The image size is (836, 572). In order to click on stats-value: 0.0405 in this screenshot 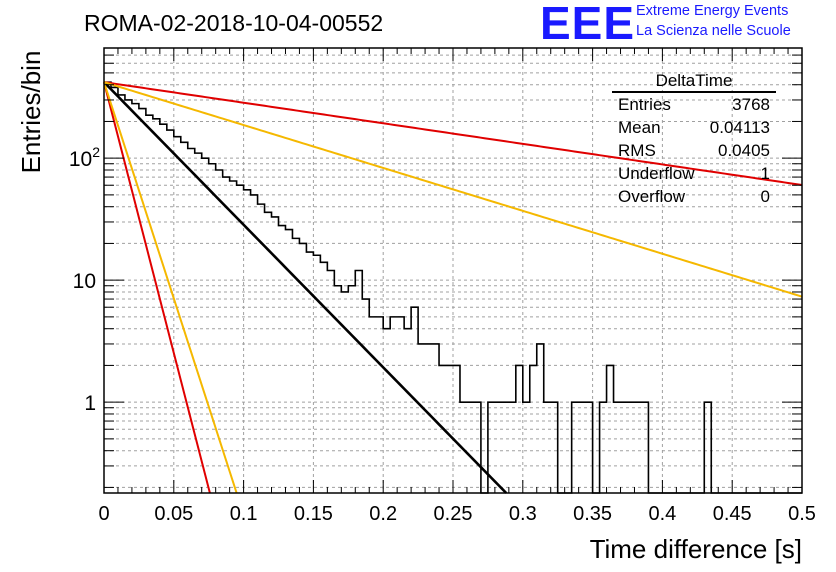, I will do `click(744, 150)`.